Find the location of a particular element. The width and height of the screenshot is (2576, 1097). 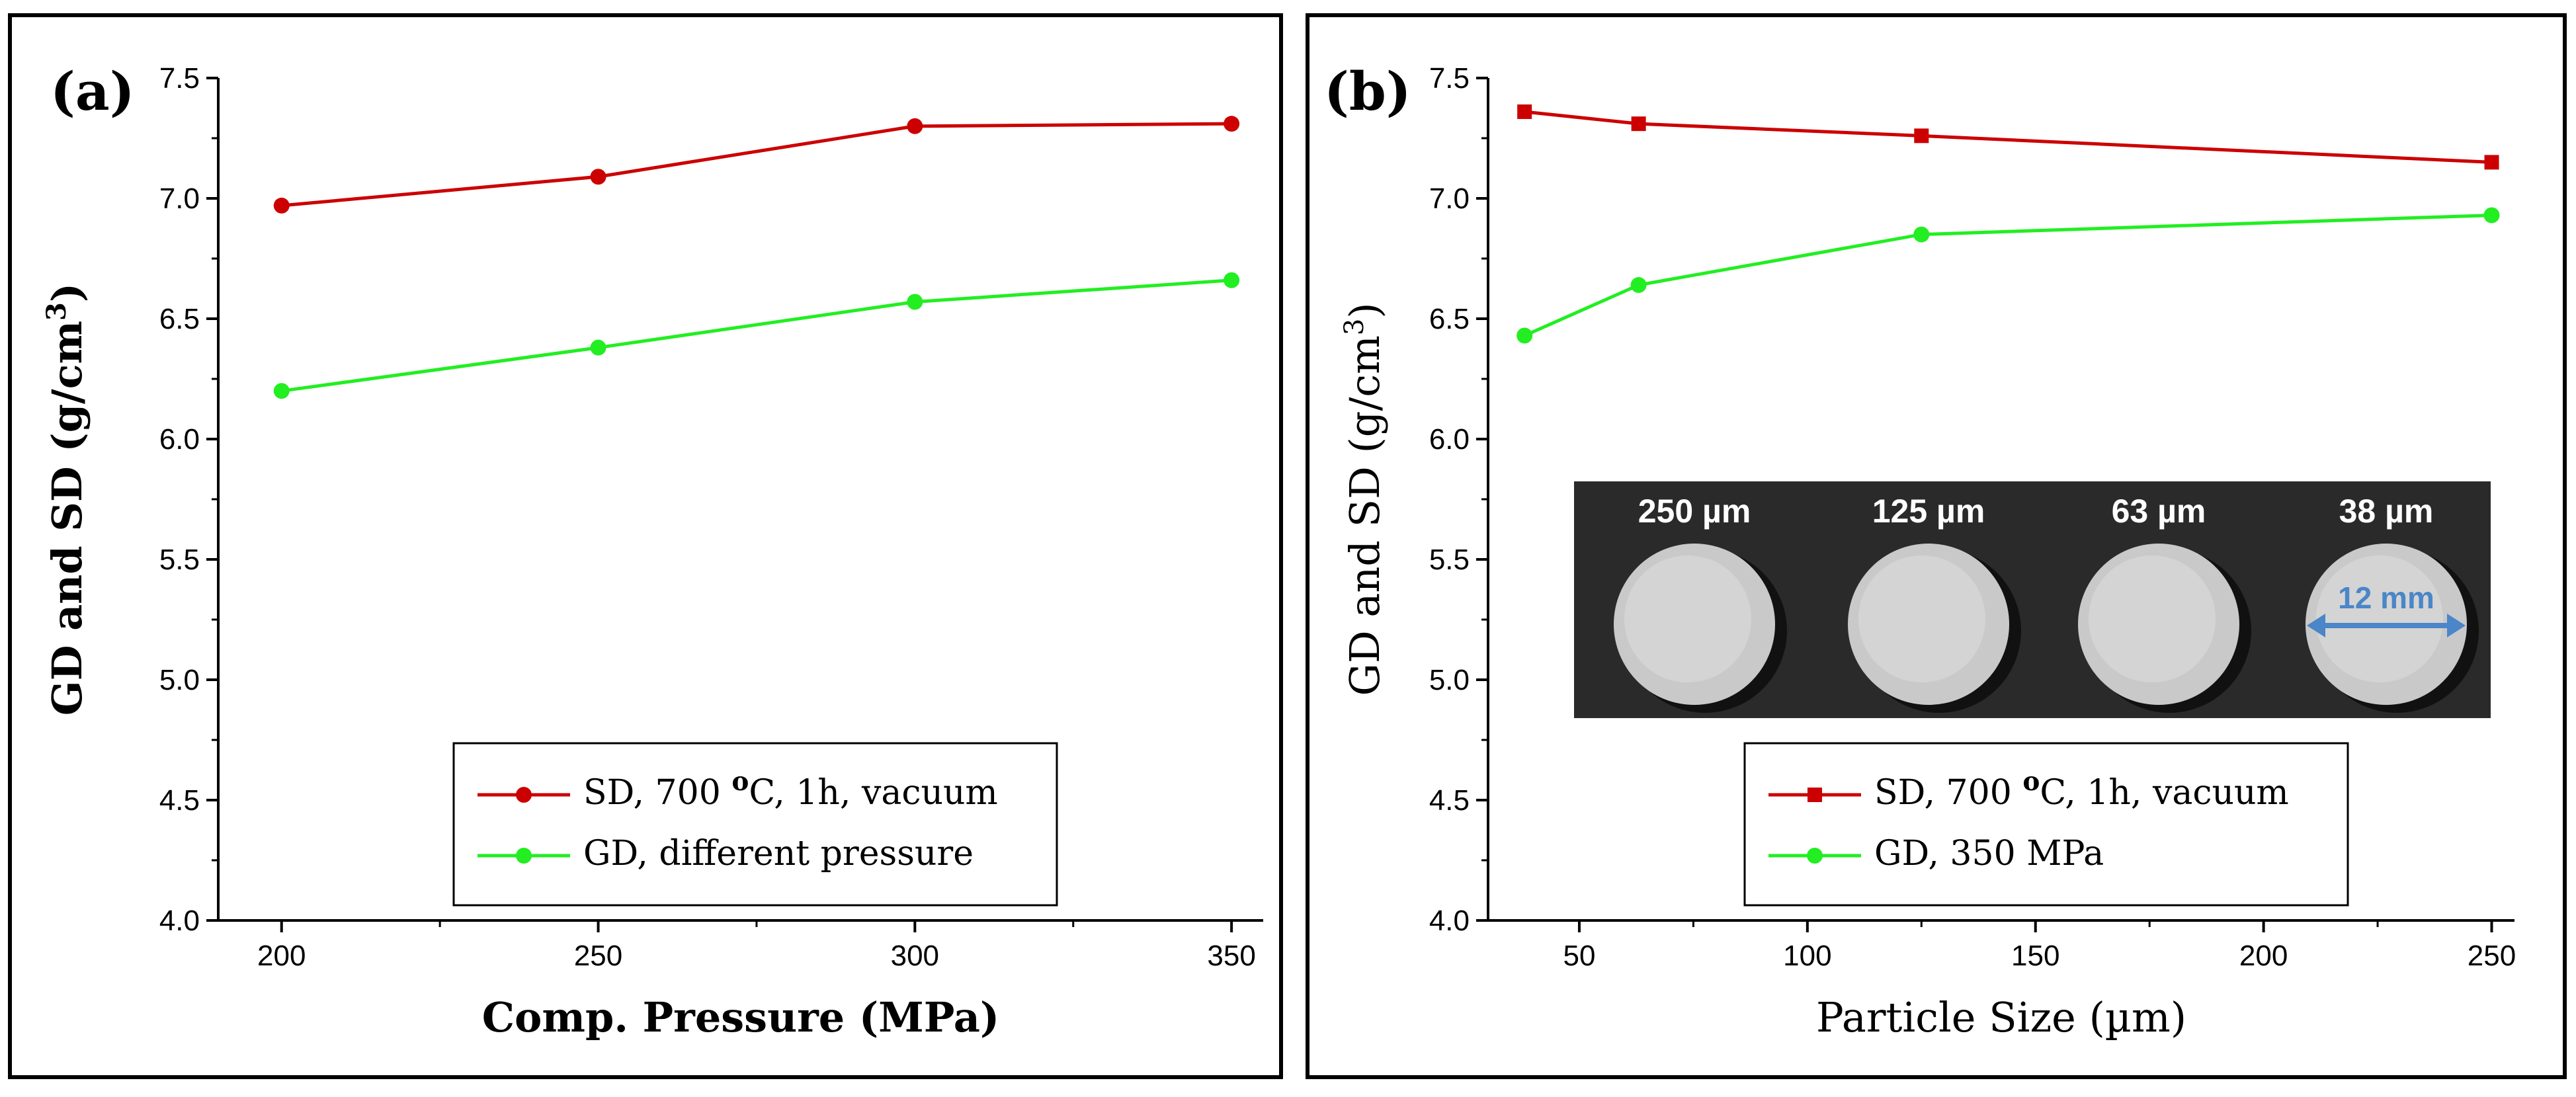

x-axis-label: Comp. Pressure (MPa) is located at coordinates (741, 1017).